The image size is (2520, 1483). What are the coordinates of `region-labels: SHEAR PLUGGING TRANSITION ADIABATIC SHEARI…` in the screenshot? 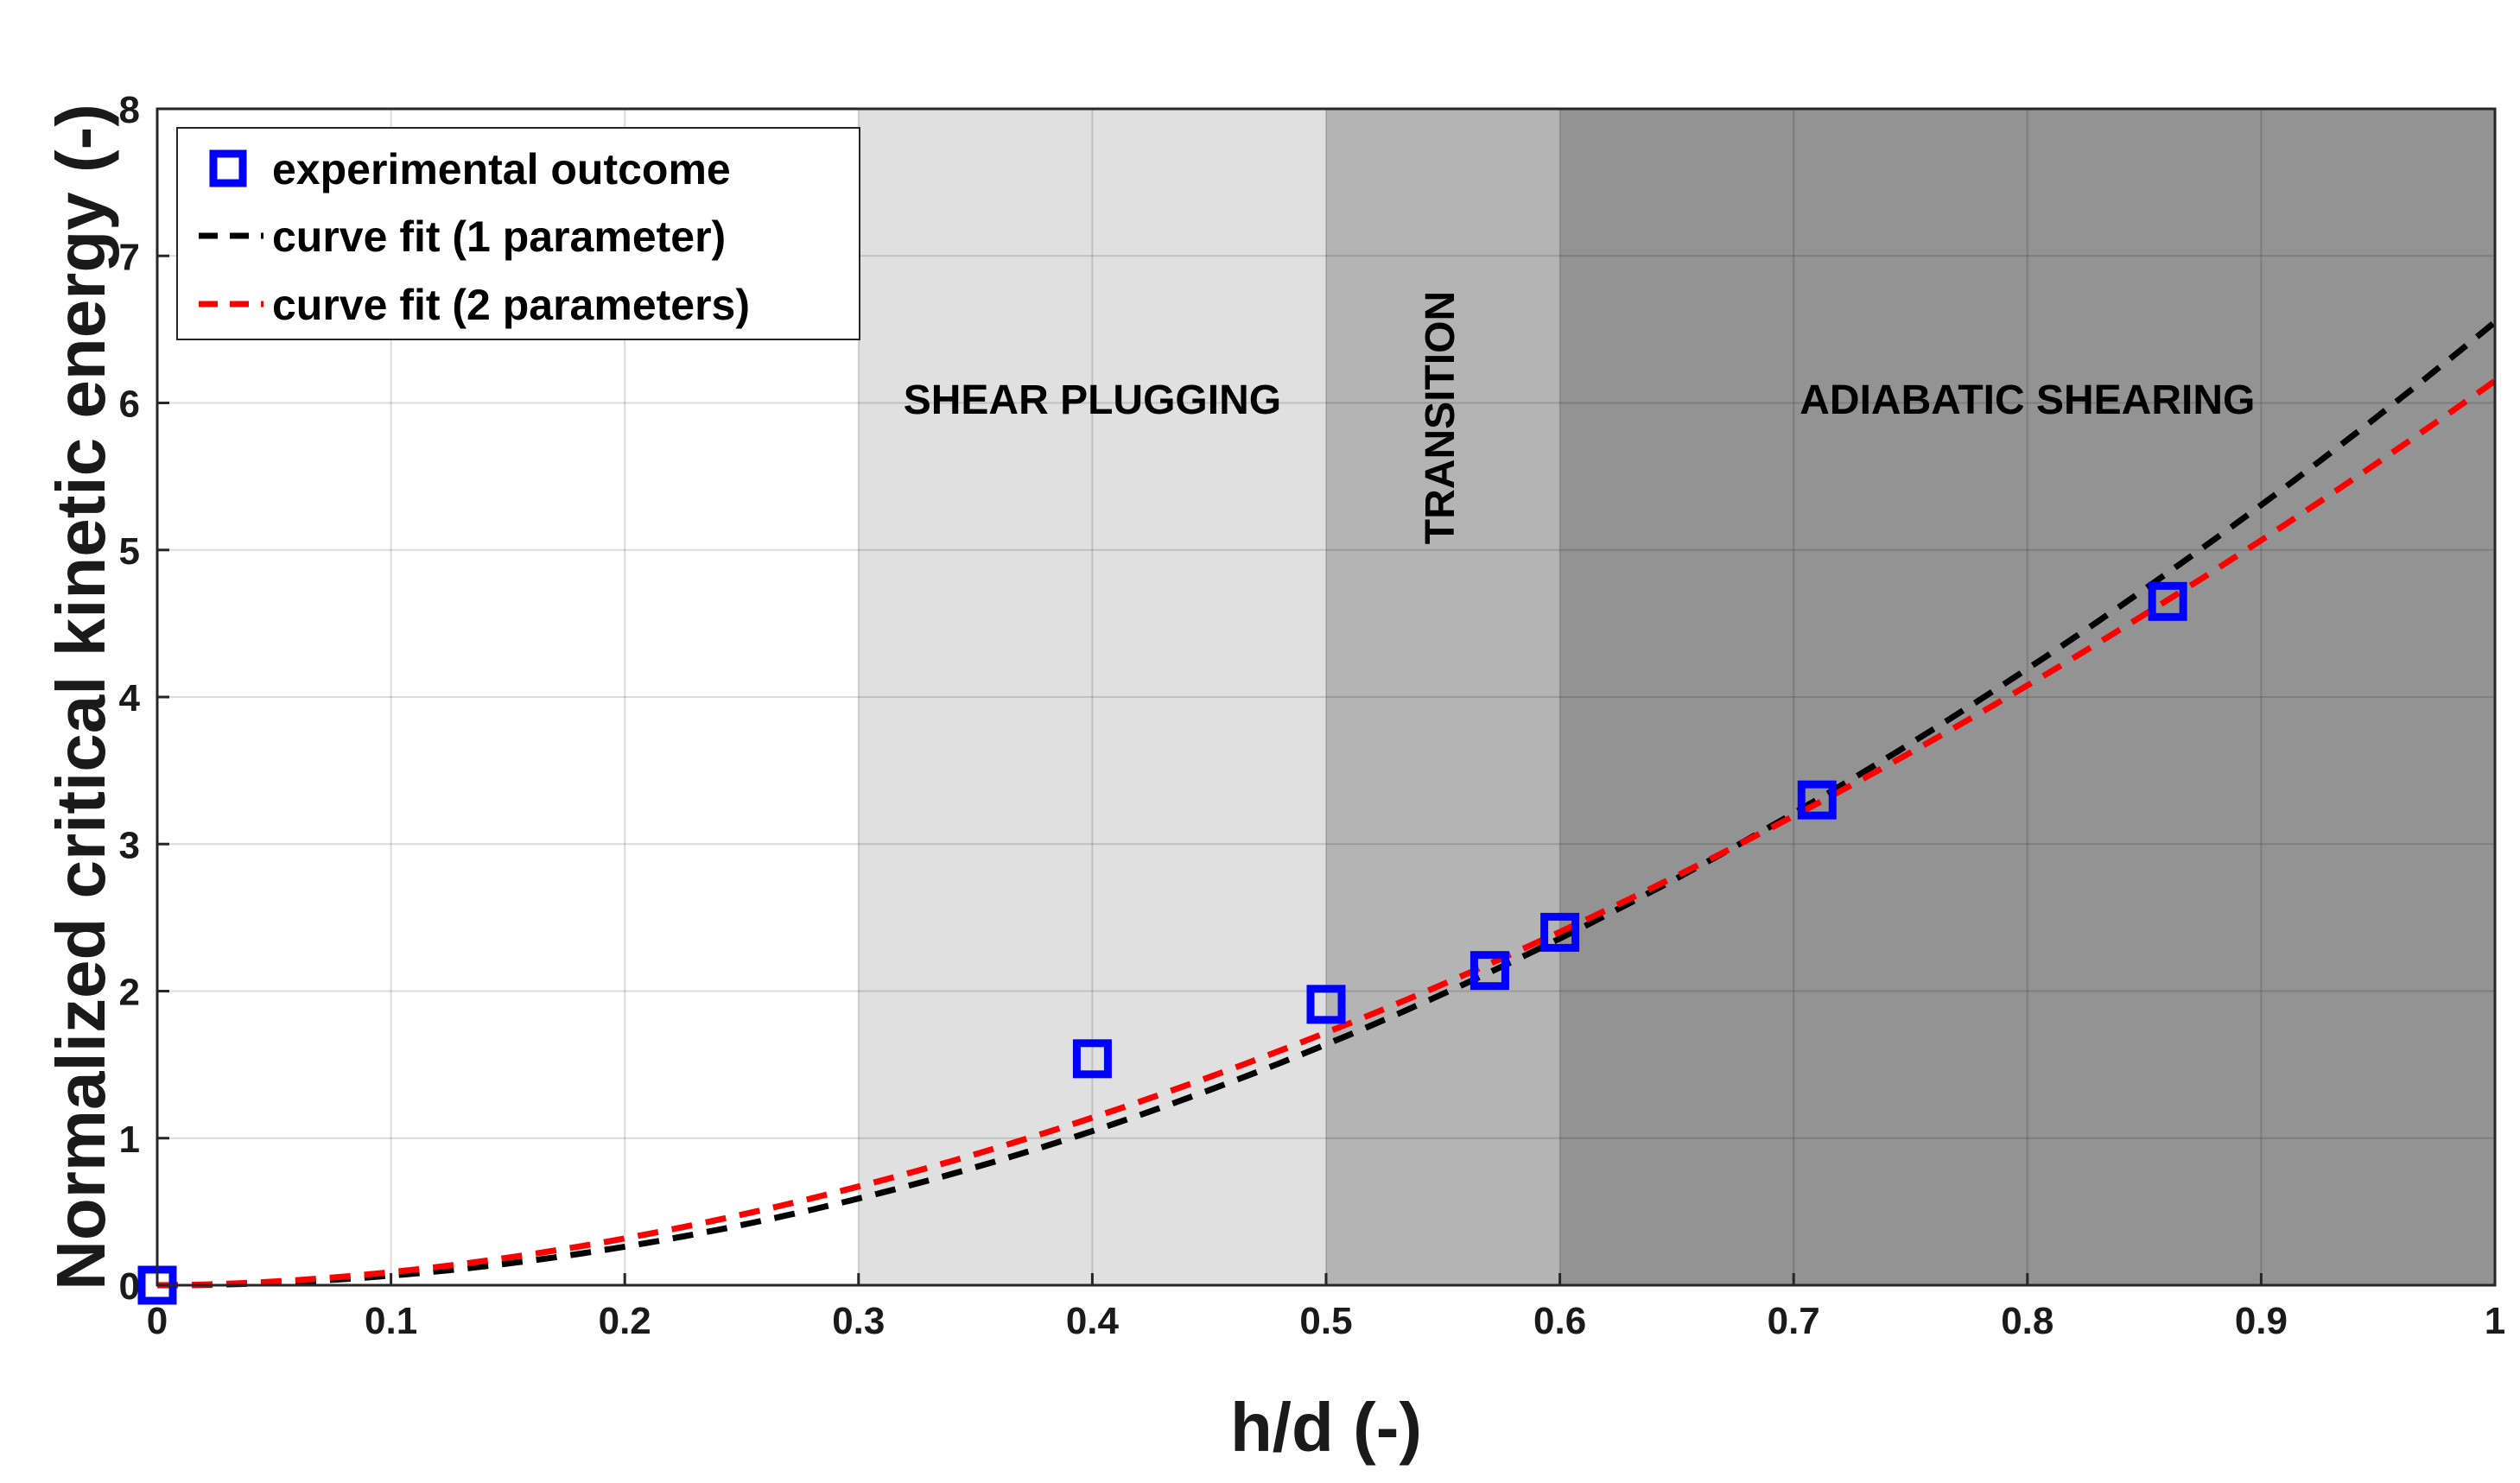 It's located at (1580, 417).